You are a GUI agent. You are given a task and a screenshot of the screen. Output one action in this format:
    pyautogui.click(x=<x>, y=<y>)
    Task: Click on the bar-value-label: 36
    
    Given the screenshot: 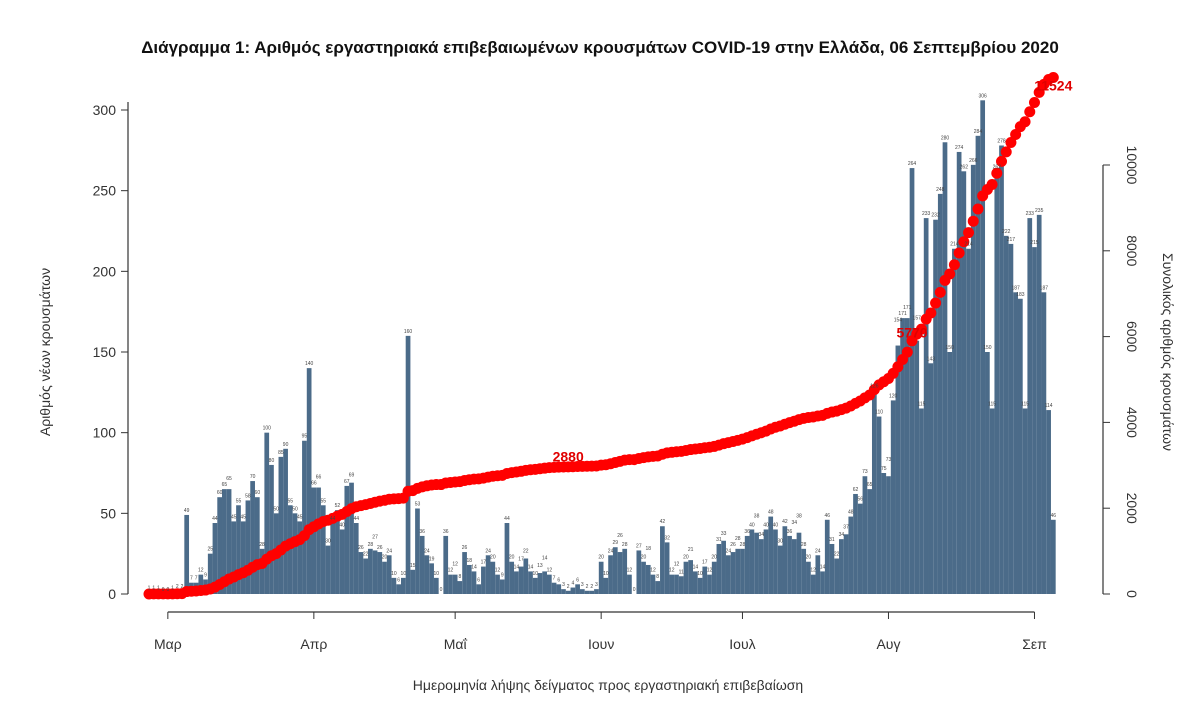 What is the action you would take?
    pyautogui.click(x=446, y=532)
    